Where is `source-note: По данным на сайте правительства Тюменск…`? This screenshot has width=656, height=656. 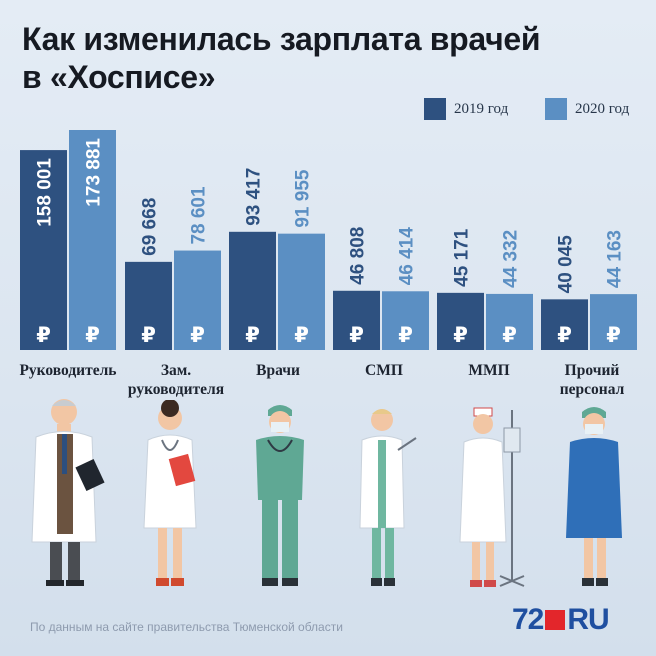
source-note: По данным на сайте правительства Тюменск… is located at coordinates (186, 627).